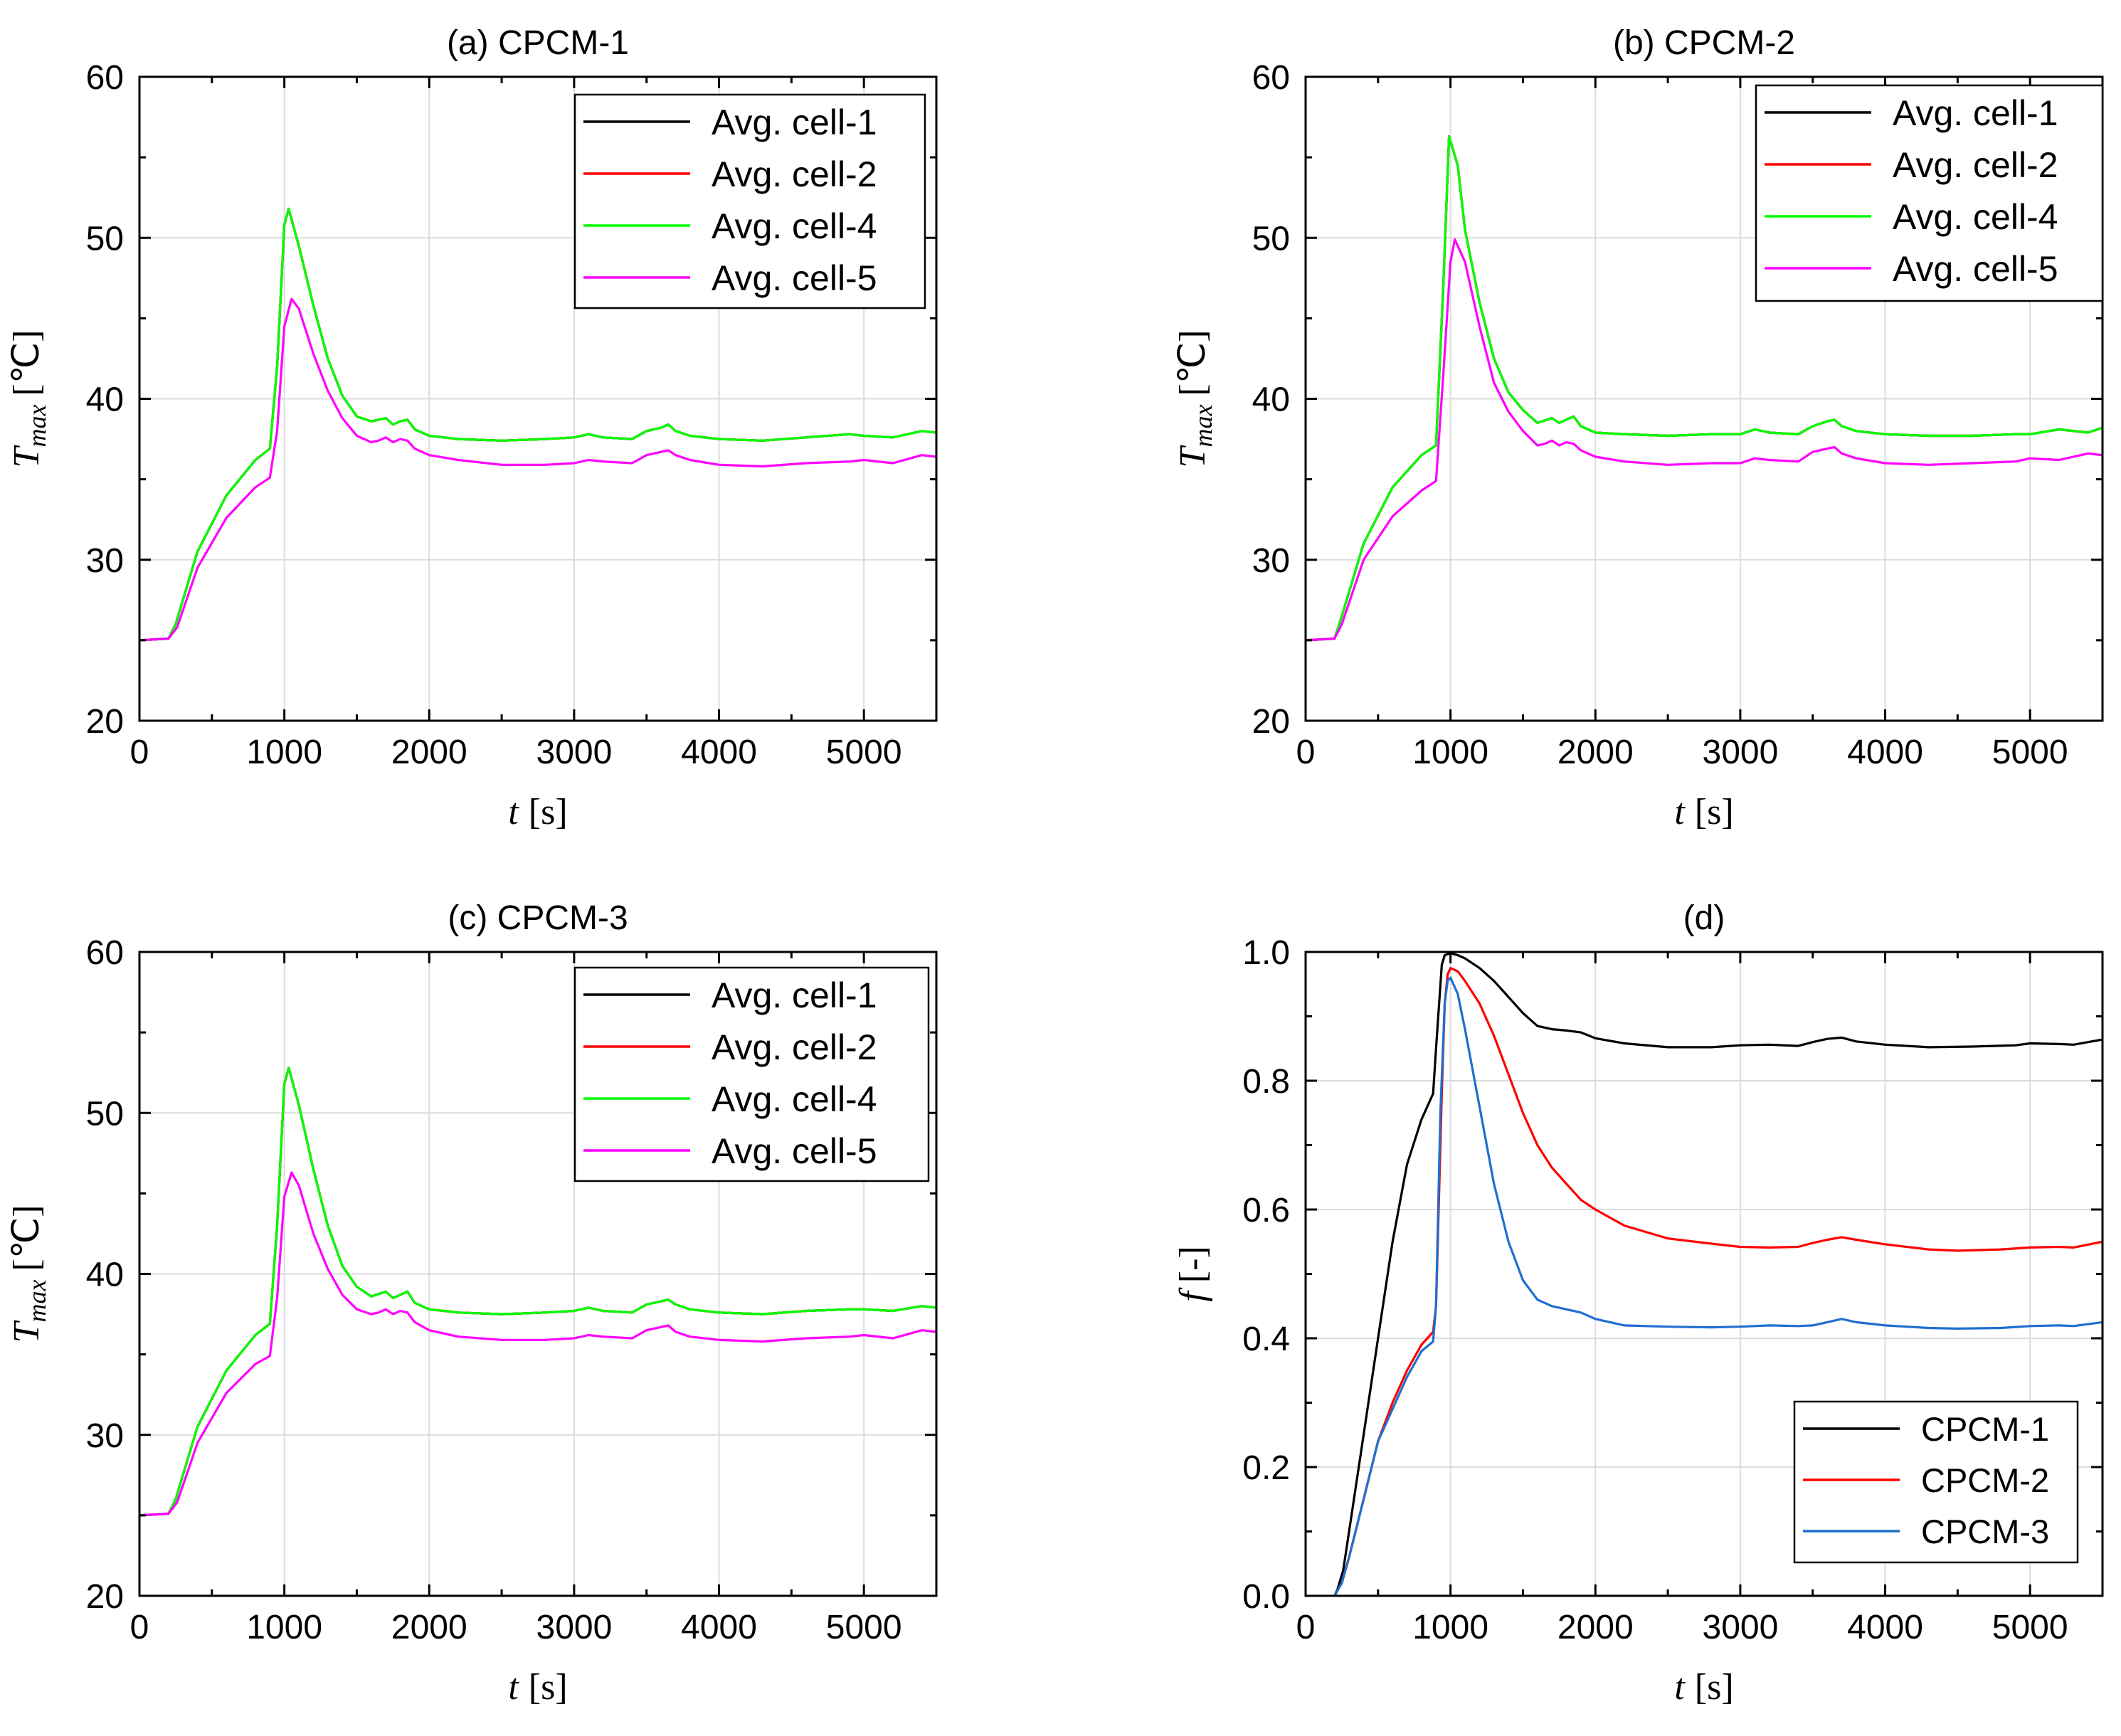 This screenshot has height=1736, width=2121. I want to click on y-axis-unit: [-], so click(1193, 1265).